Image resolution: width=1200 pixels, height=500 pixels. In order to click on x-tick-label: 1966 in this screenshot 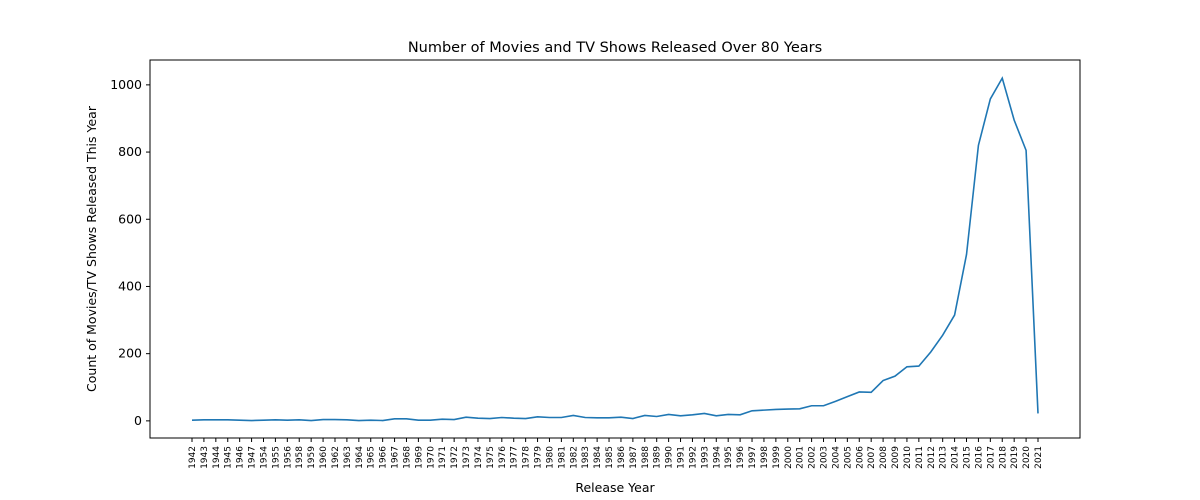, I will do `click(384, 457)`.